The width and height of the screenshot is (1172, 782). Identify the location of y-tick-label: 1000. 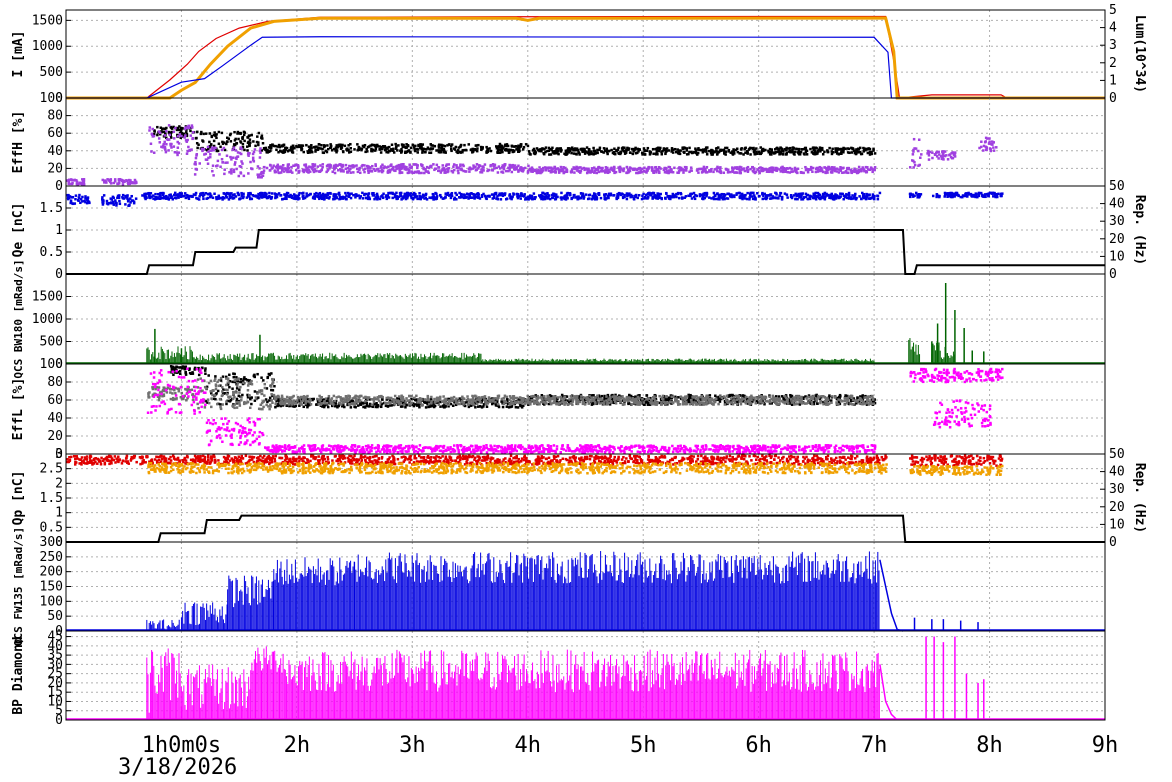
(47, 46).